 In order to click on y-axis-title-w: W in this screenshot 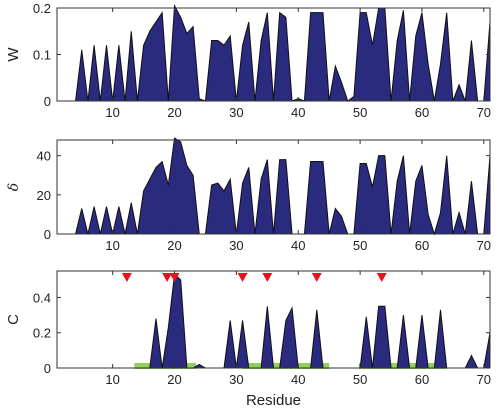, I will do `click(13, 54)`.